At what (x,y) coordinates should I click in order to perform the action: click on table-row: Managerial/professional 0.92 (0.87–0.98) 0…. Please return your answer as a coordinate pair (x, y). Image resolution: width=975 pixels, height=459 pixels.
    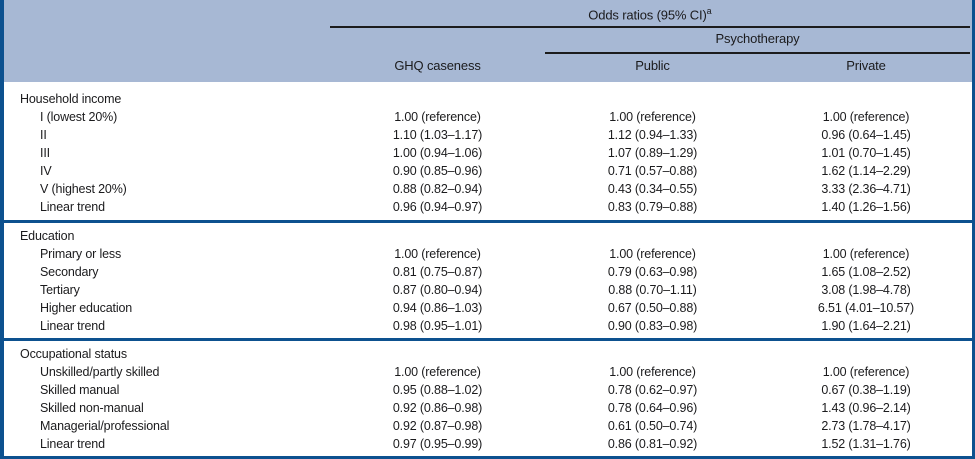
    Looking at the image, I should click on (488, 426).